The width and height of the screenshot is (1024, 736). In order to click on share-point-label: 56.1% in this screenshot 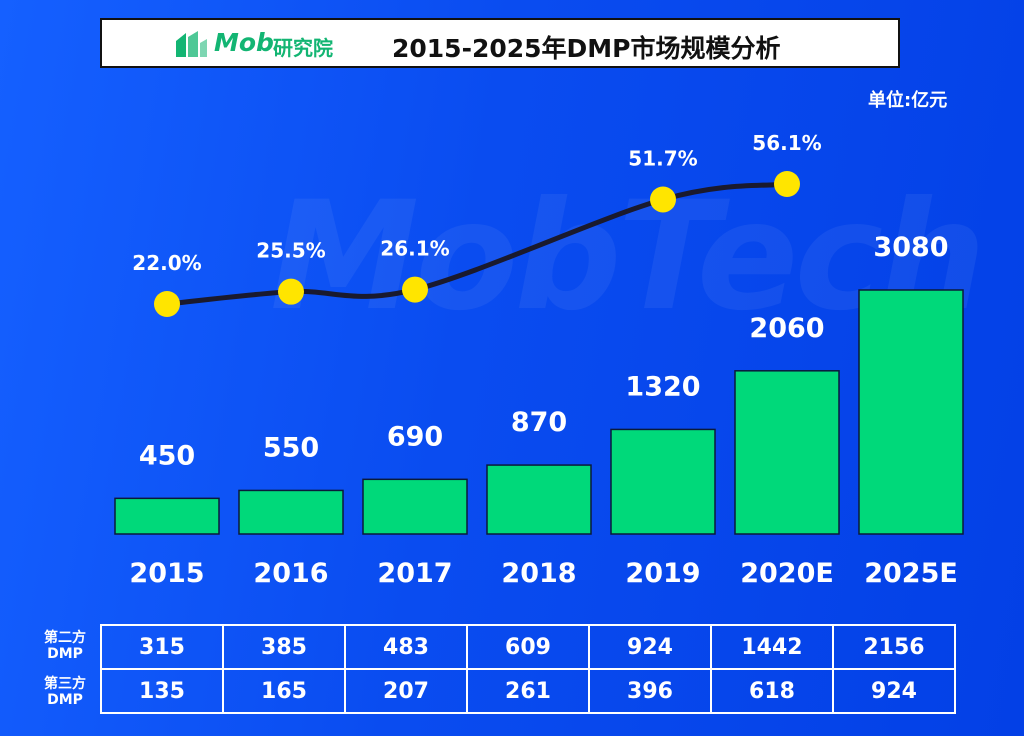, I will do `click(786, 143)`.